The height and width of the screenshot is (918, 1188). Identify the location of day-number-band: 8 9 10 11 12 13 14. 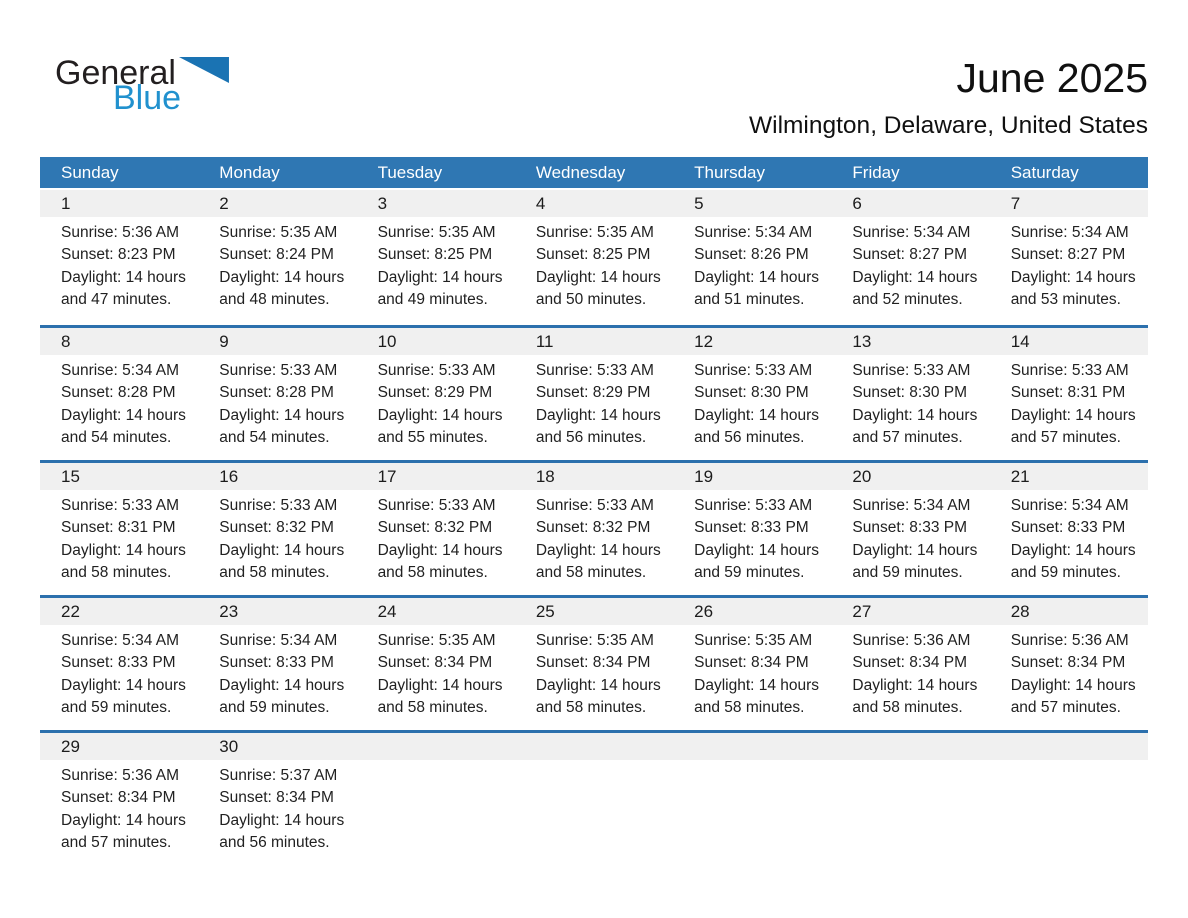
(594, 341).